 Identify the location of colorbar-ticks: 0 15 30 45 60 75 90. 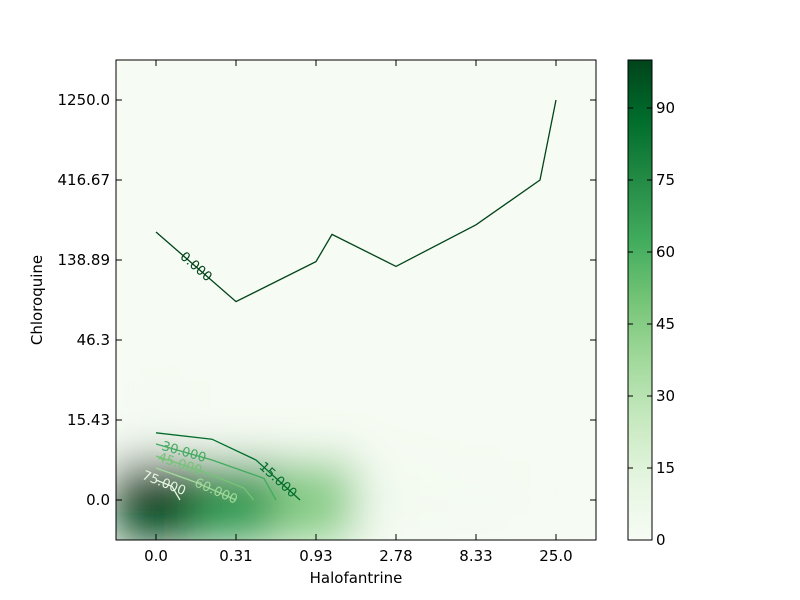
(651, 324).